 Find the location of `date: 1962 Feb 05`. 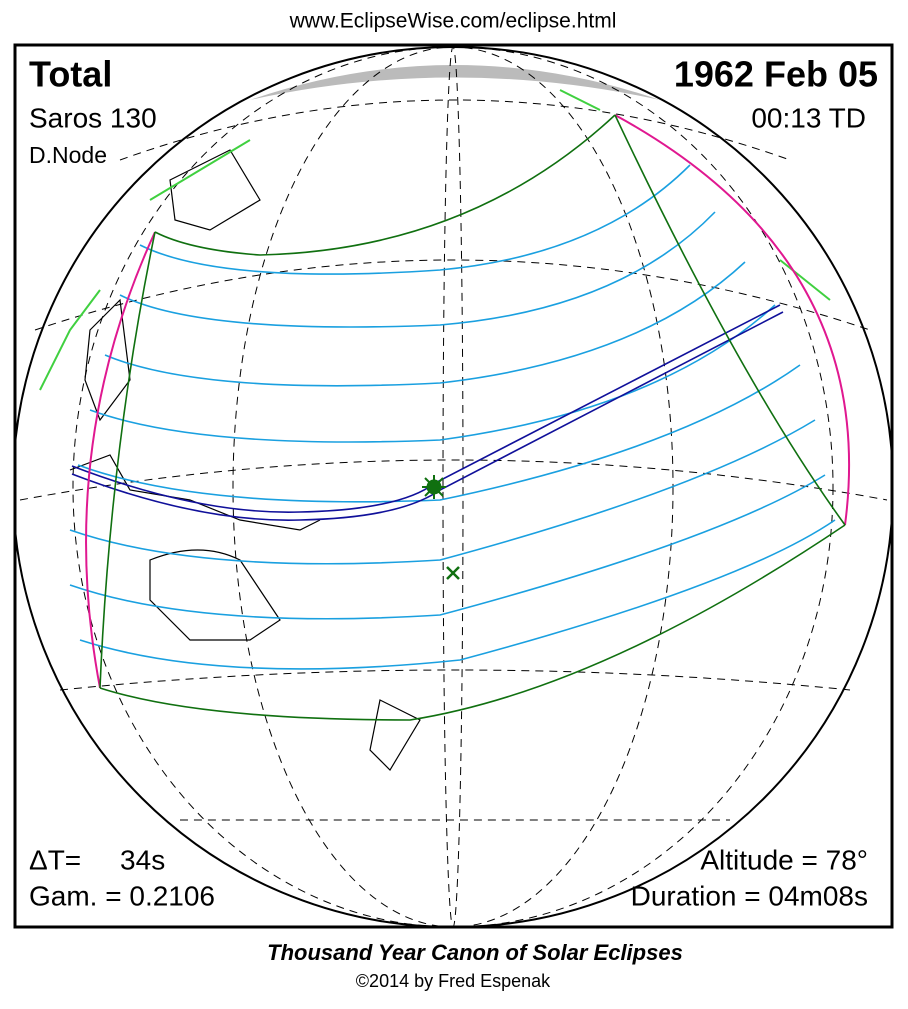

date: 1962 Feb 05 is located at coordinates (776, 74).